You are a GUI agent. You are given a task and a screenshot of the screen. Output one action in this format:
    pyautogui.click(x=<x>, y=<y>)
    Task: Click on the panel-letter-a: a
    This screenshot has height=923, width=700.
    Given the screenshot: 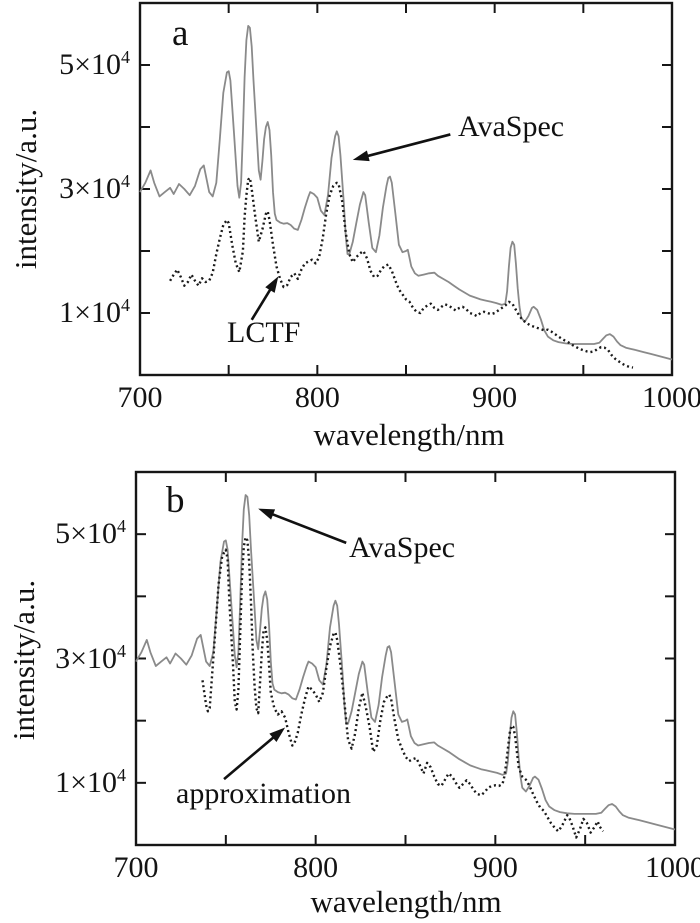 What is the action you would take?
    pyautogui.click(x=180, y=33)
    